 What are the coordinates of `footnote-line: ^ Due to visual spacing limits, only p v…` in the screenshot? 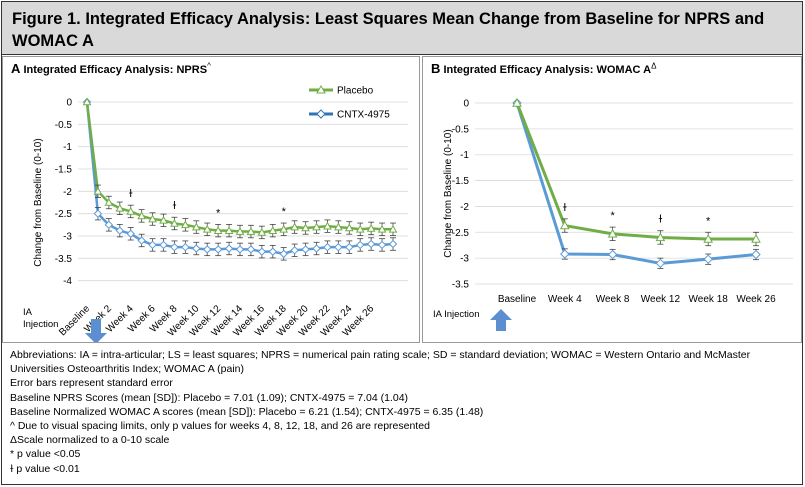 It's located at (220, 426).